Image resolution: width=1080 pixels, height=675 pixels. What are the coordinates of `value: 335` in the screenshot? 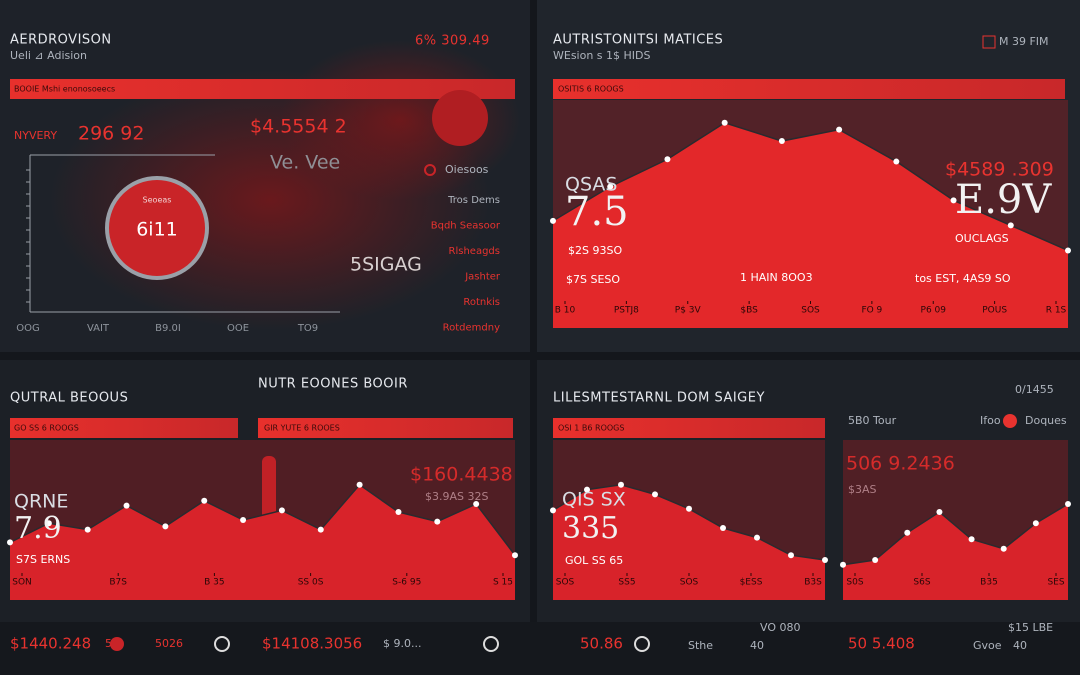 It's located at (590, 528).